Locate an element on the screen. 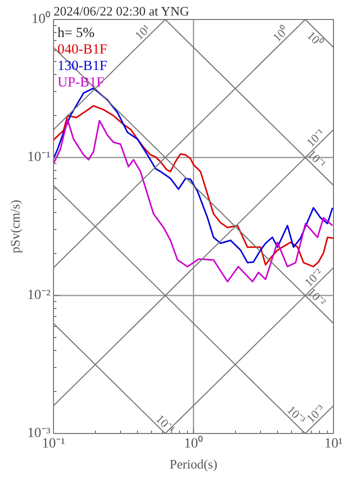  chart-title: 2024/06/22 02:30 at YNG is located at coordinates (122, 11).